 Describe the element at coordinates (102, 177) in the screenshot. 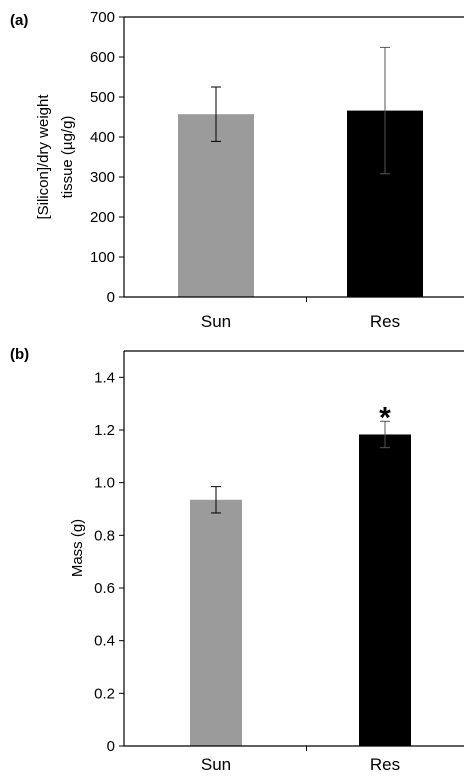

I see `y-tick-label: 300` at that location.